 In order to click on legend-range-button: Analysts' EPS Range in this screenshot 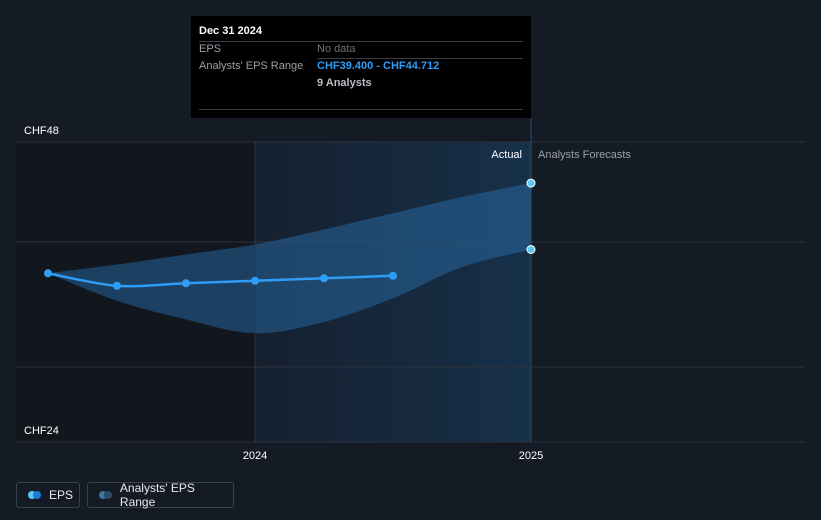, I will do `click(160, 495)`.